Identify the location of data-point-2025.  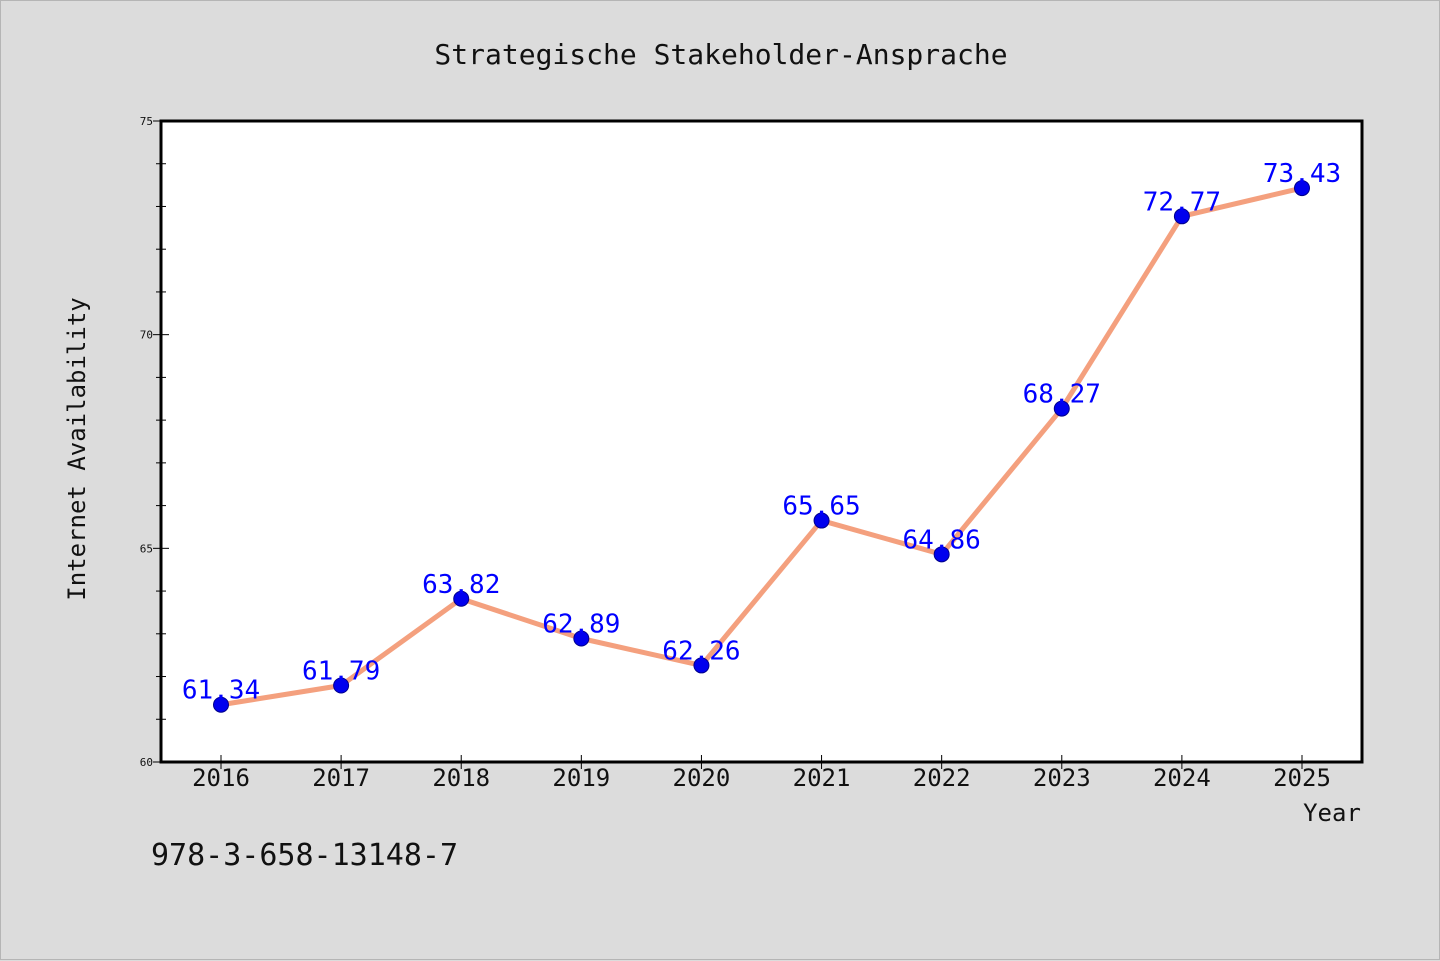
(1302, 188).